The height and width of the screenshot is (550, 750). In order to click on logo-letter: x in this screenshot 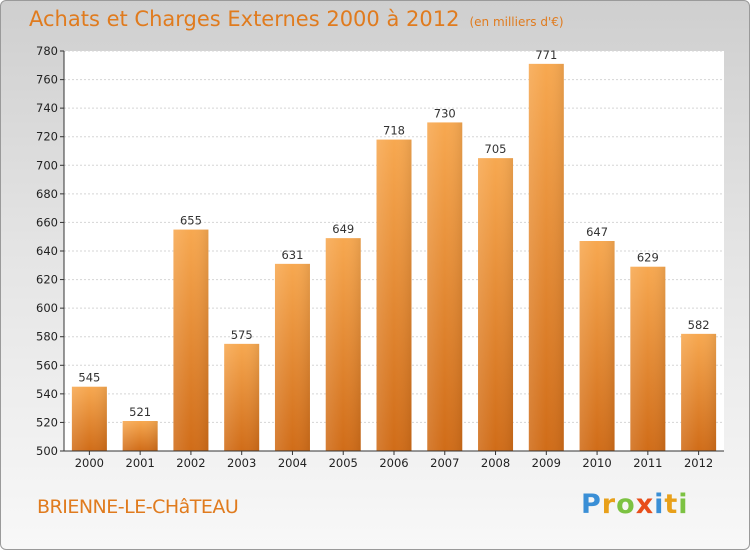, I will do `click(645, 504)`.